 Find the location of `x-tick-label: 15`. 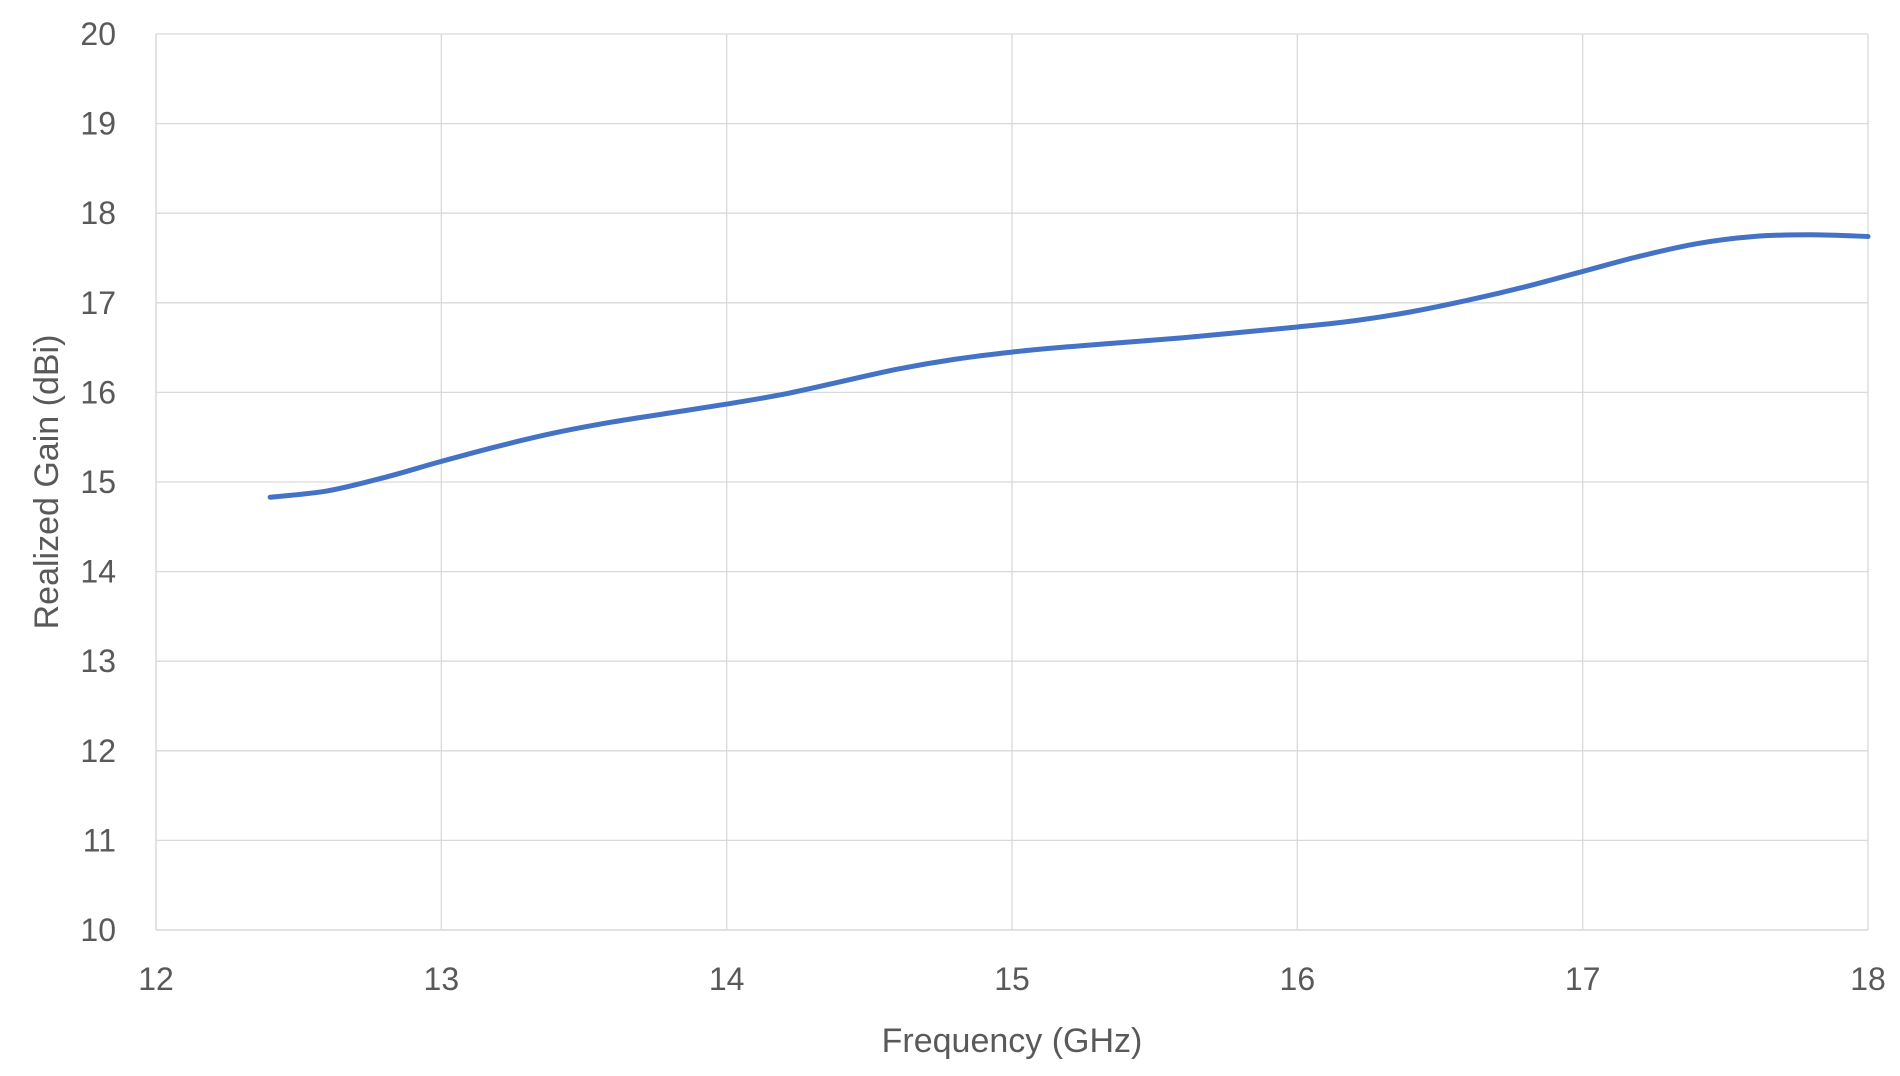

x-tick-label: 15 is located at coordinates (1012, 979).